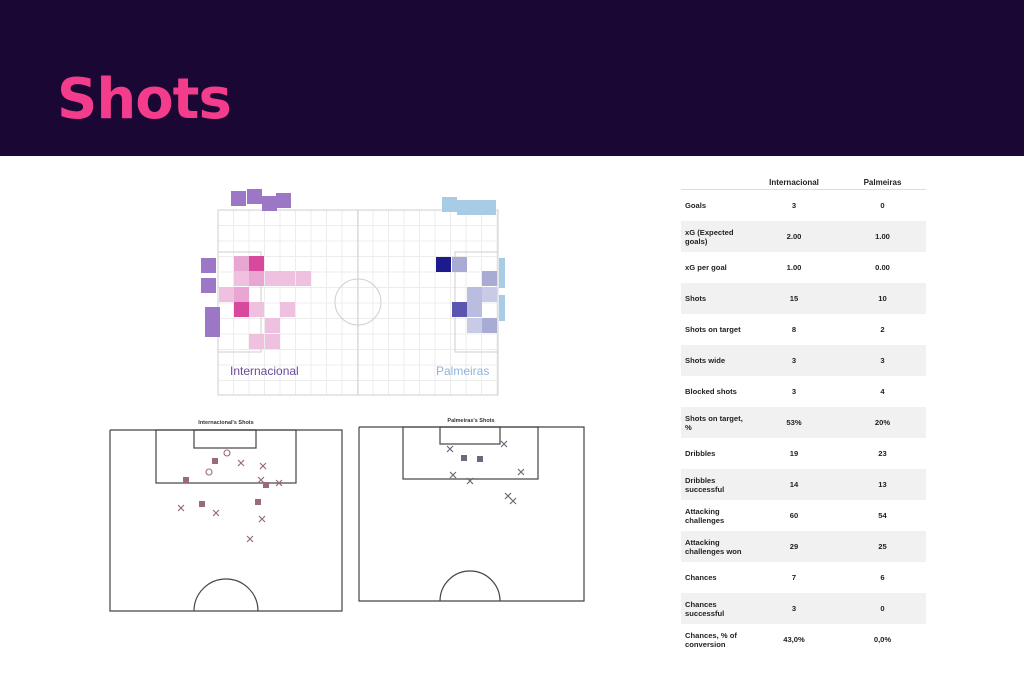  I want to click on stats-header: Internacional Palmeiras, so click(803, 182).